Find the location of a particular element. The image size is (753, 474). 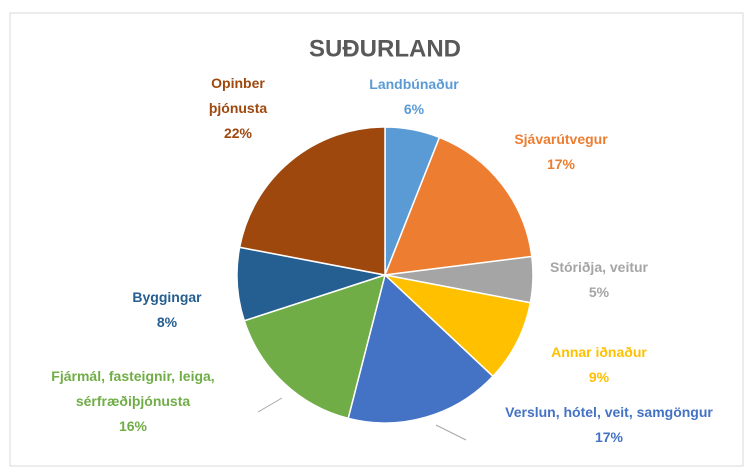

slice-value: 6% is located at coordinates (414, 109).